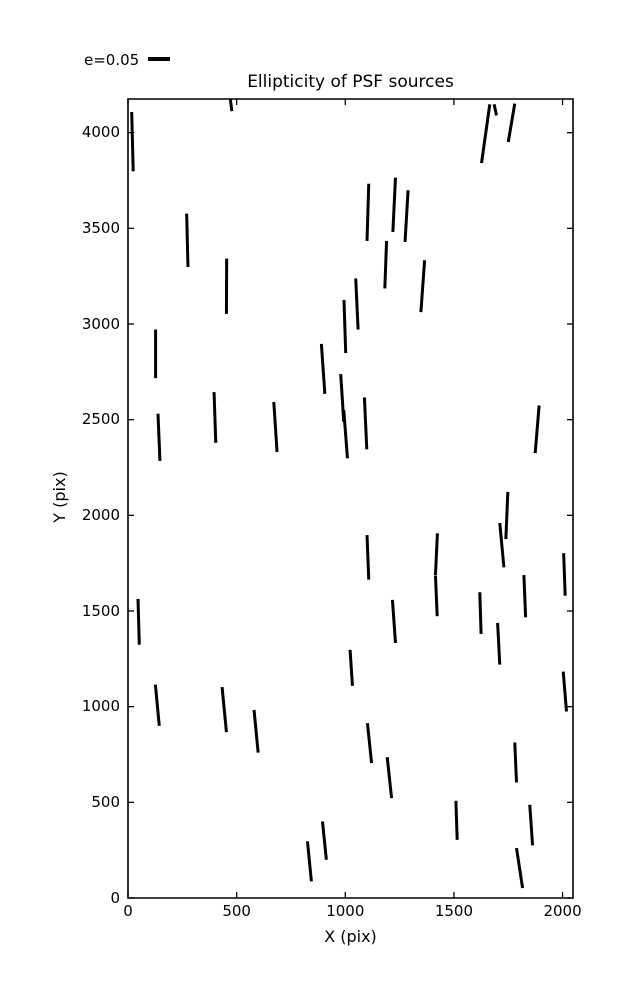 This screenshot has width=637, height=1000. Describe the element at coordinates (100, 610) in the screenshot. I see `y-tick-label: 1500` at that location.